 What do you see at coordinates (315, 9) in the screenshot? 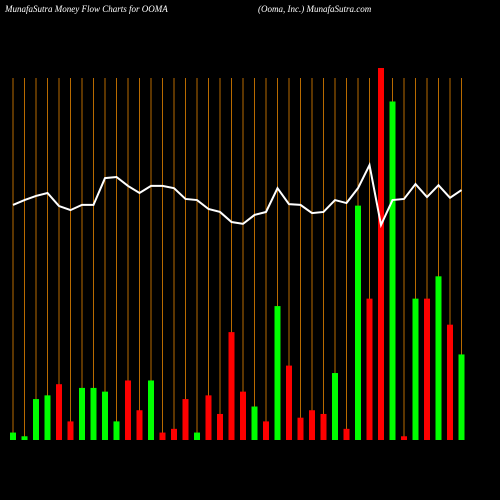
I see `chart-subtitle: (Ooma, Inc.) MunafaSutra.com` at bounding box center [315, 9].